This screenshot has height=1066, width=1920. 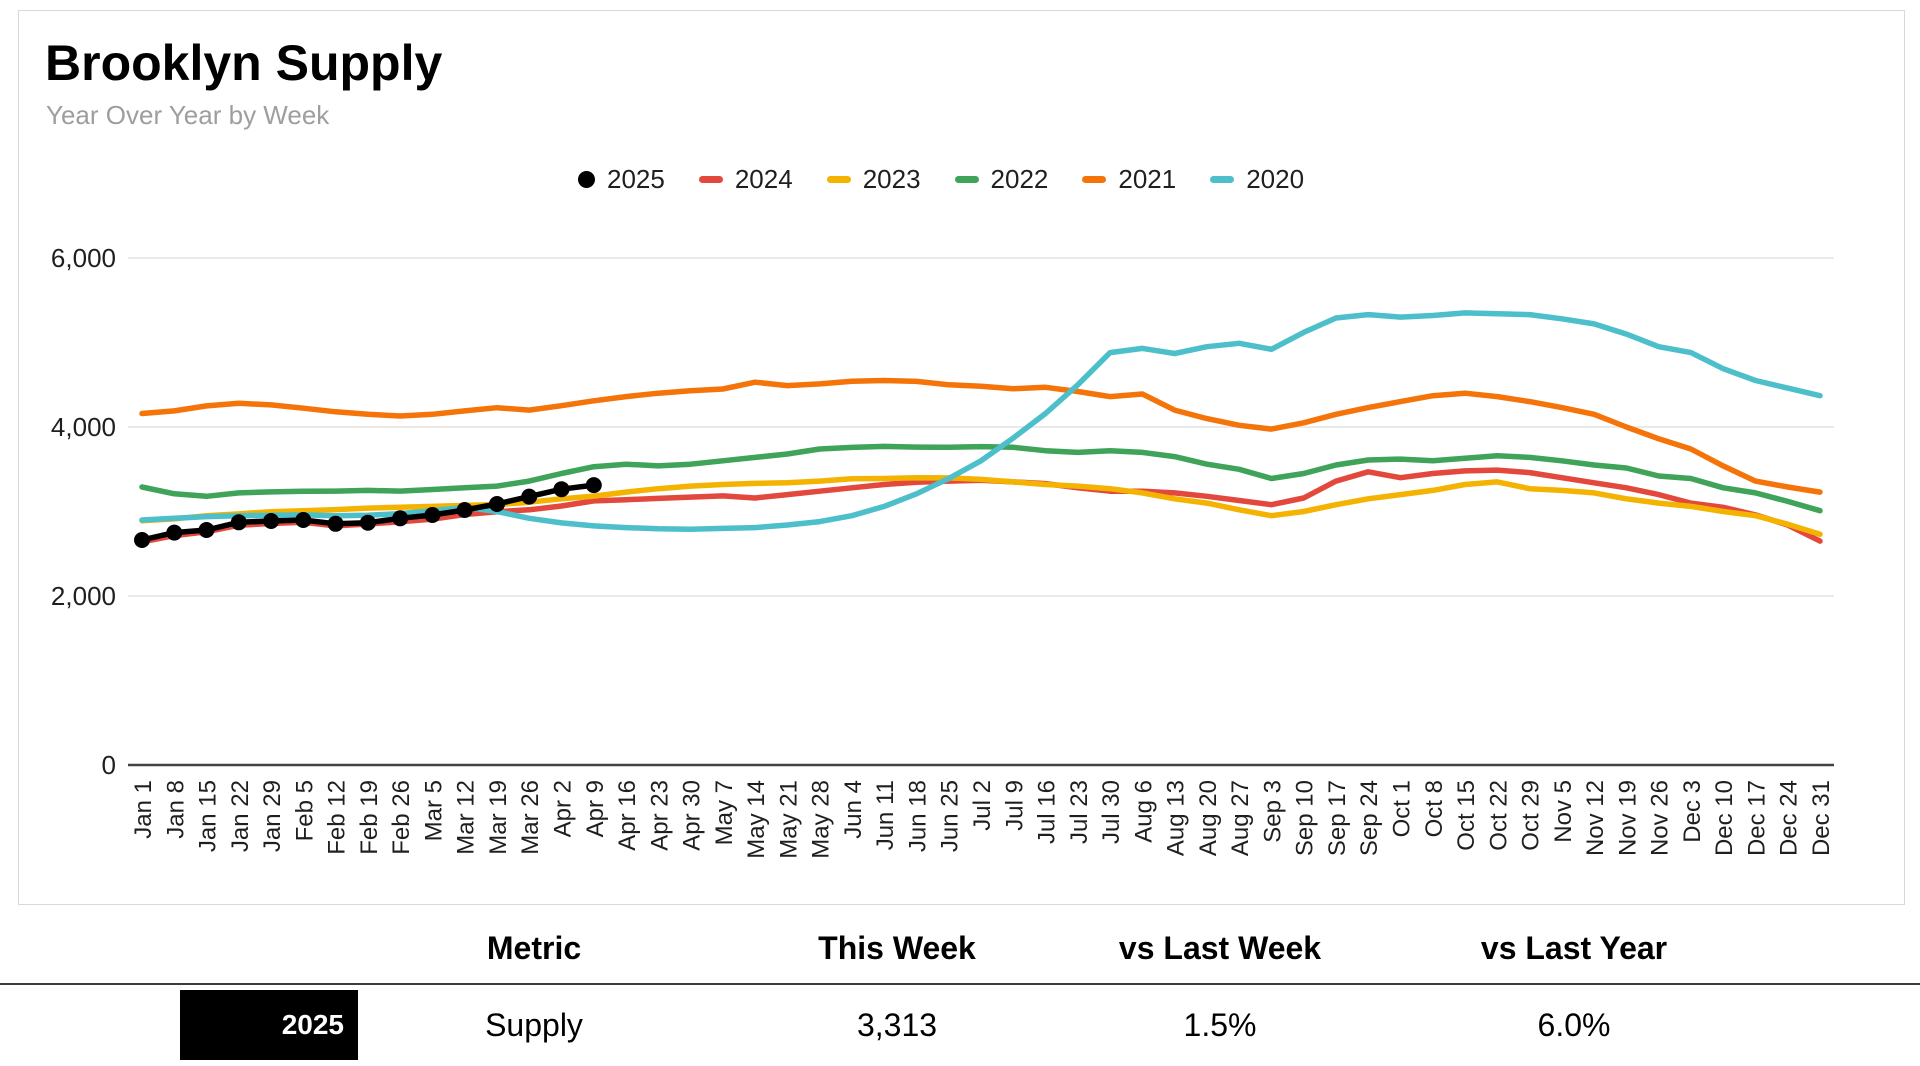 I want to click on chart-title: Brooklyn Supply, so click(x=244, y=63).